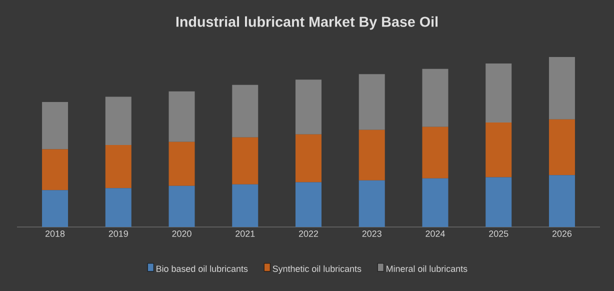  Describe the element at coordinates (308, 233) in the screenshot. I see `x-tick-label: 2022` at that location.